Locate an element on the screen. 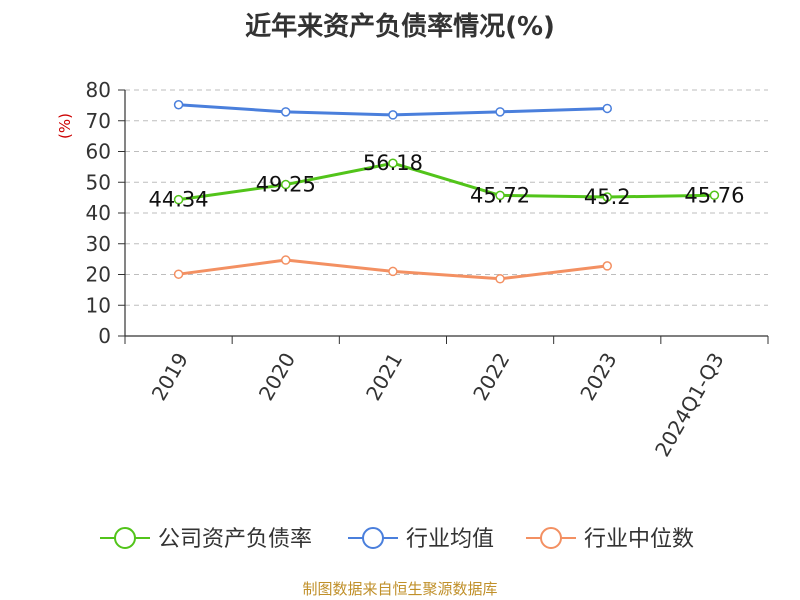  y-axis-label: (%) is located at coordinates (65, 126).